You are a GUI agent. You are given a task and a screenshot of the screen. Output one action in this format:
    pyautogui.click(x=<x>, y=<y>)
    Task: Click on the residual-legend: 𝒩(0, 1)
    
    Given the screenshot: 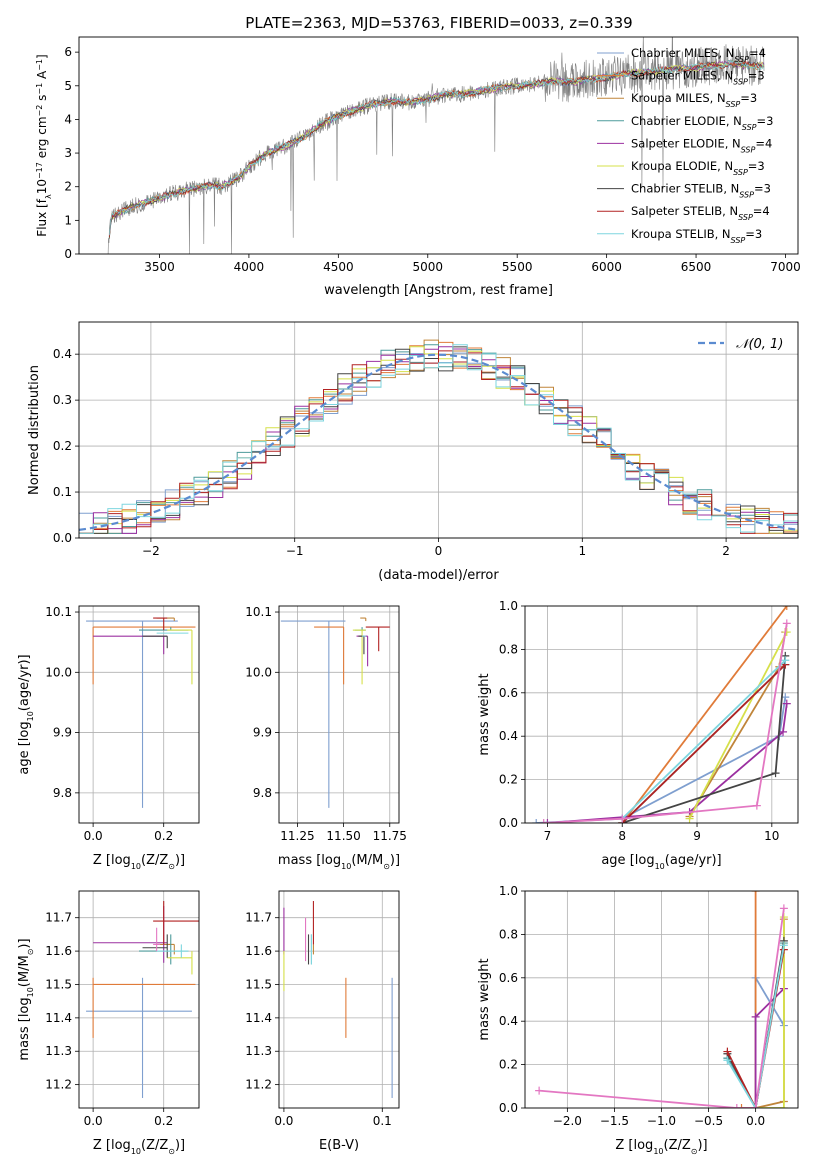 What is the action you would take?
    pyautogui.click(x=740, y=344)
    